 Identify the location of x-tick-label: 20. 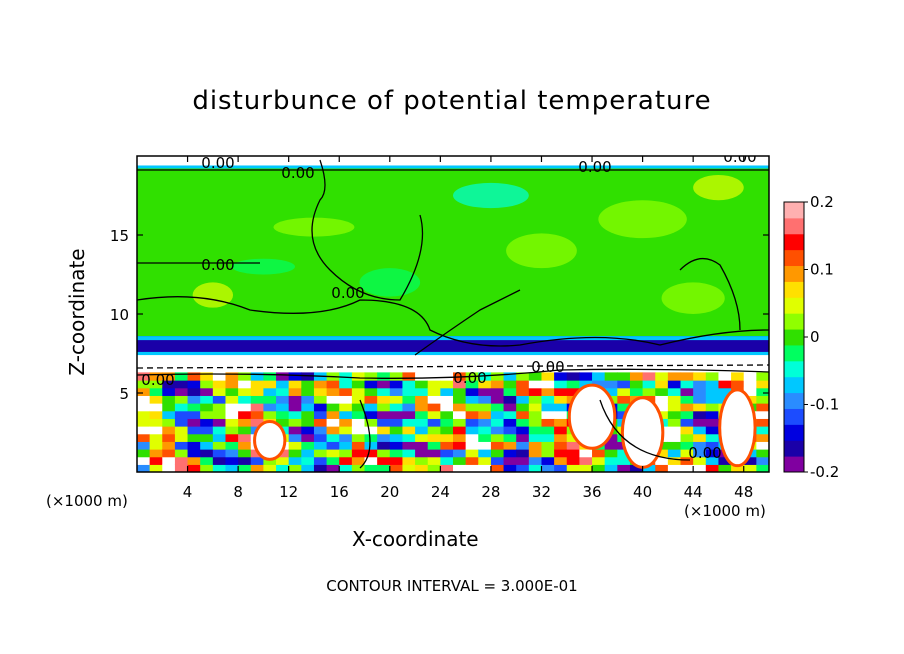
(389, 492).